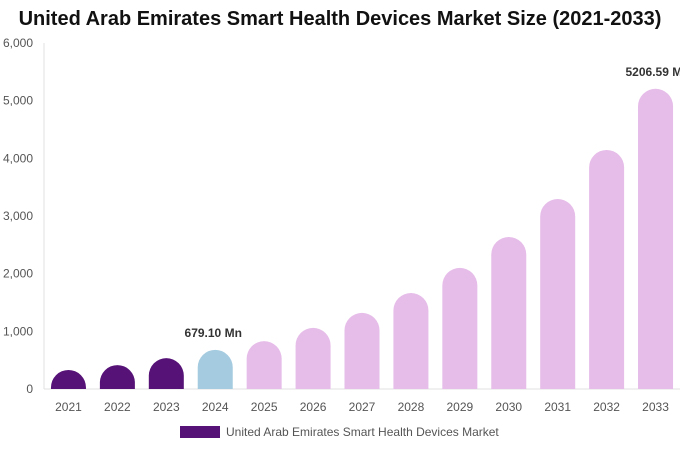 Image resolution: width=680 pixels, height=450 pixels. What do you see at coordinates (509, 313) in the screenshot?
I see `bar-2030` at bounding box center [509, 313].